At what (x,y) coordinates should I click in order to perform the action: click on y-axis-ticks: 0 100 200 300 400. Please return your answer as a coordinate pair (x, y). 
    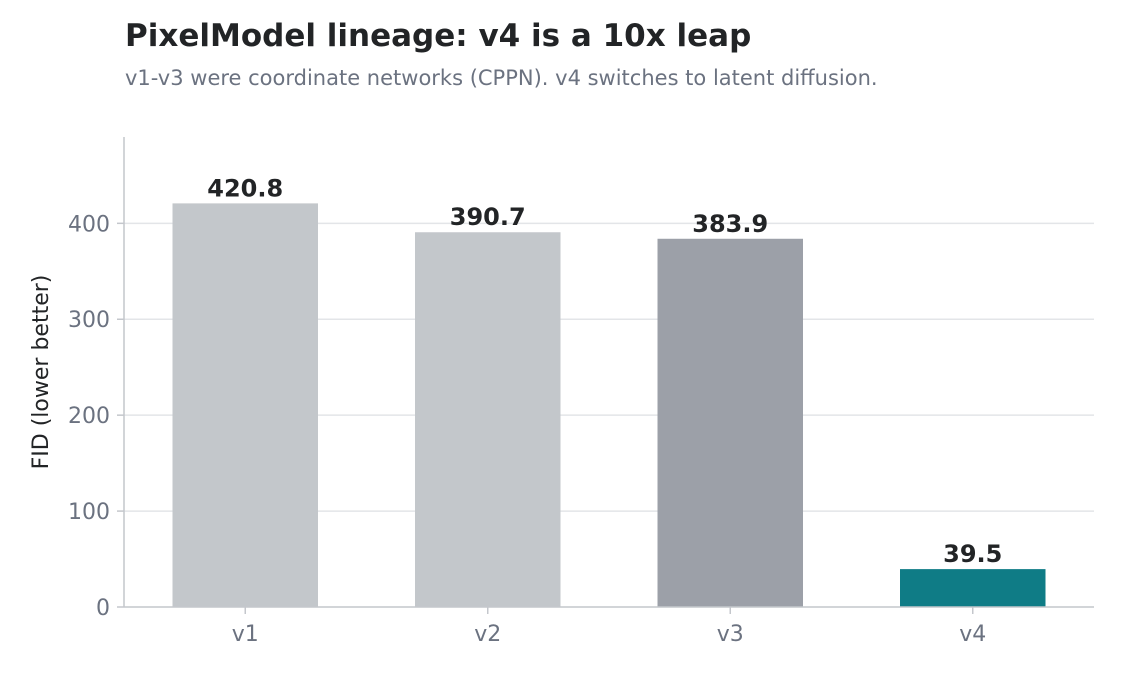
    Looking at the image, I should click on (96, 416).